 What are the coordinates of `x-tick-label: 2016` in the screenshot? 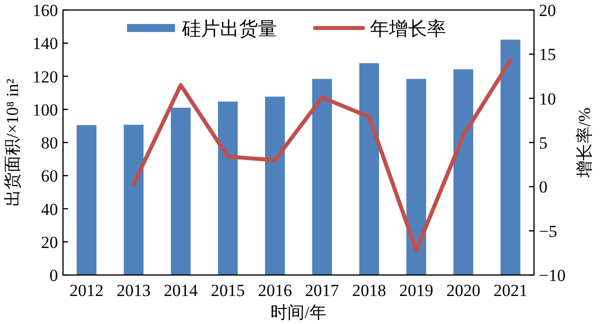 It's located at (275, 290).